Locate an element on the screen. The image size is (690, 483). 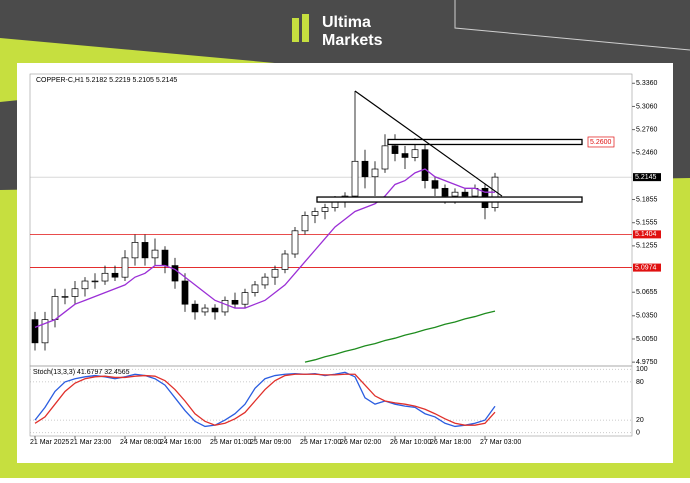
brand: Markets is located at coordinates (352, 40).